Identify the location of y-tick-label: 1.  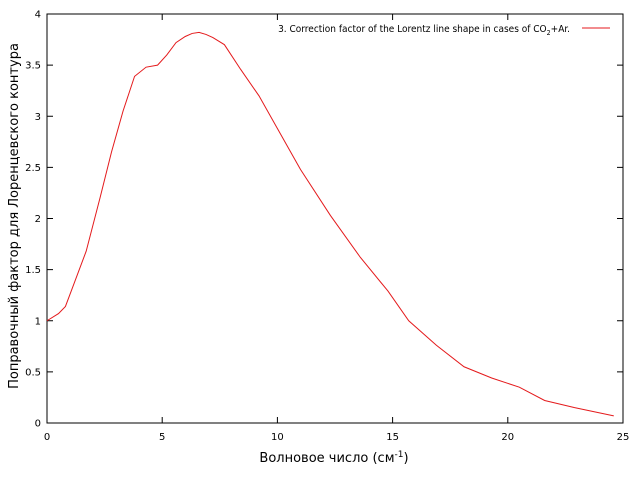
(38, 321).